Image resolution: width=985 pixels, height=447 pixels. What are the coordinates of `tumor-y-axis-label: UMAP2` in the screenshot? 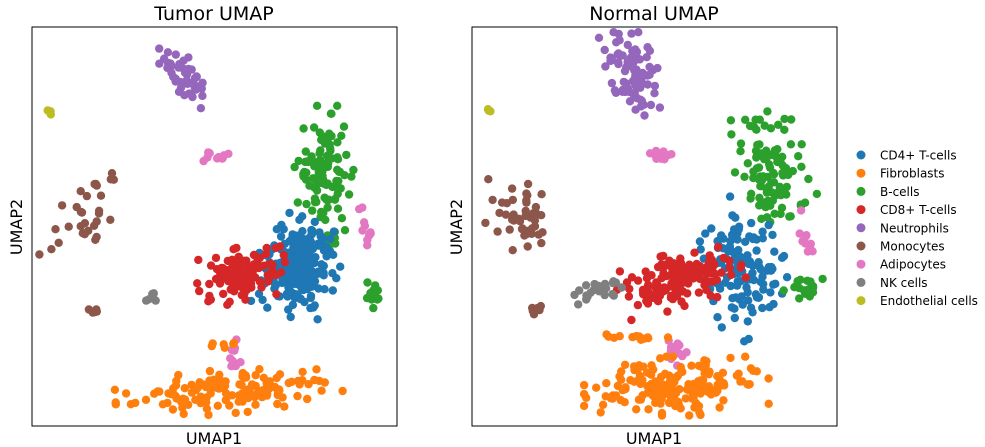 It's located at (16, 227).